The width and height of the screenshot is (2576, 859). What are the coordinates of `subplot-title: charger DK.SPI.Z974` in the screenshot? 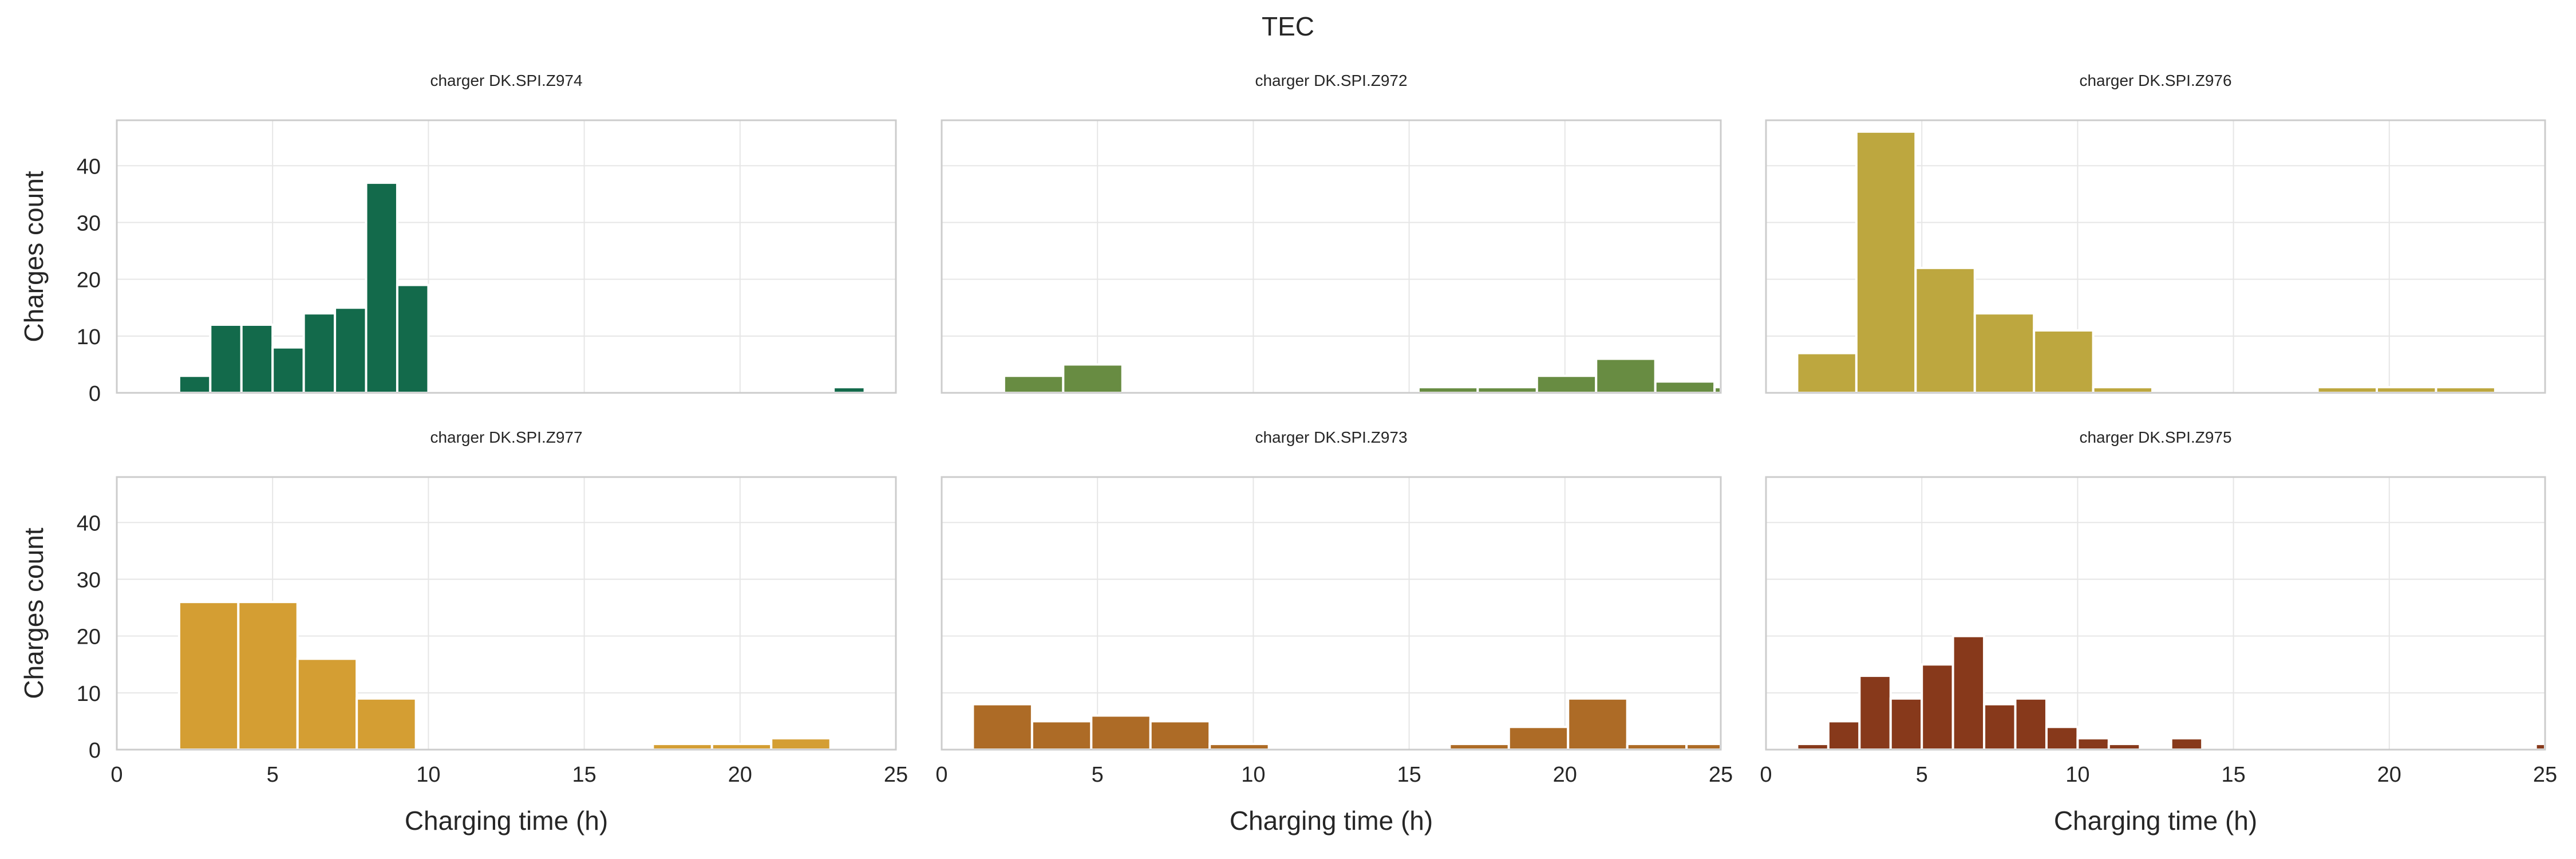 It's located at (506, 80).